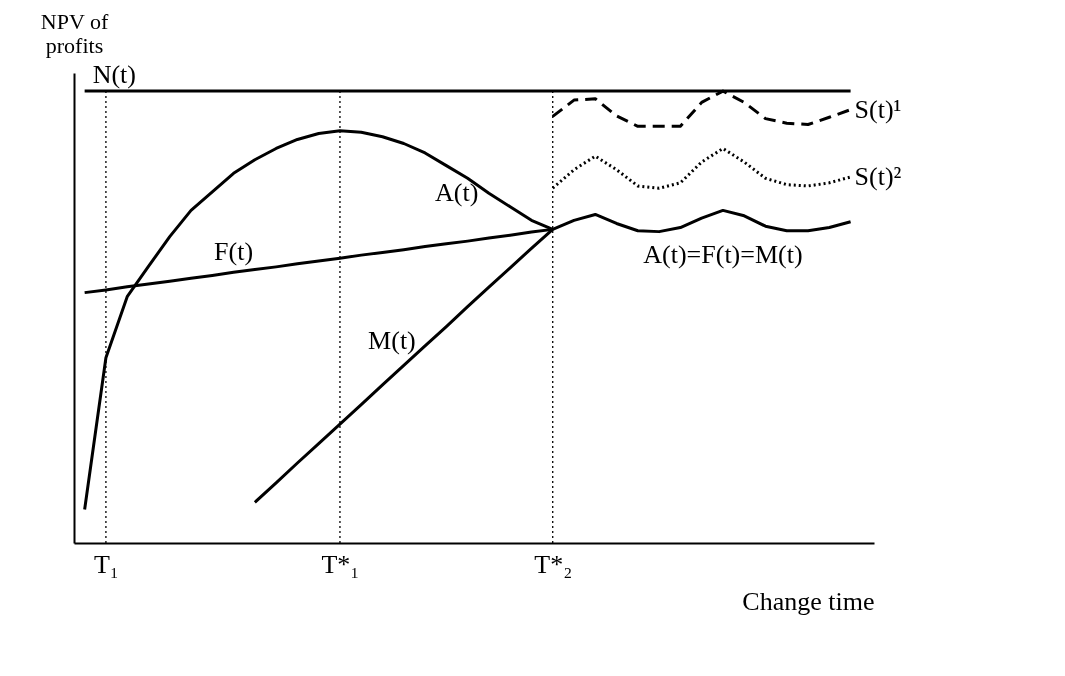 Image resolution: width=1065 pixels, height=676 pixels. I want to click on series-label: S(t)², so click(878, 176).